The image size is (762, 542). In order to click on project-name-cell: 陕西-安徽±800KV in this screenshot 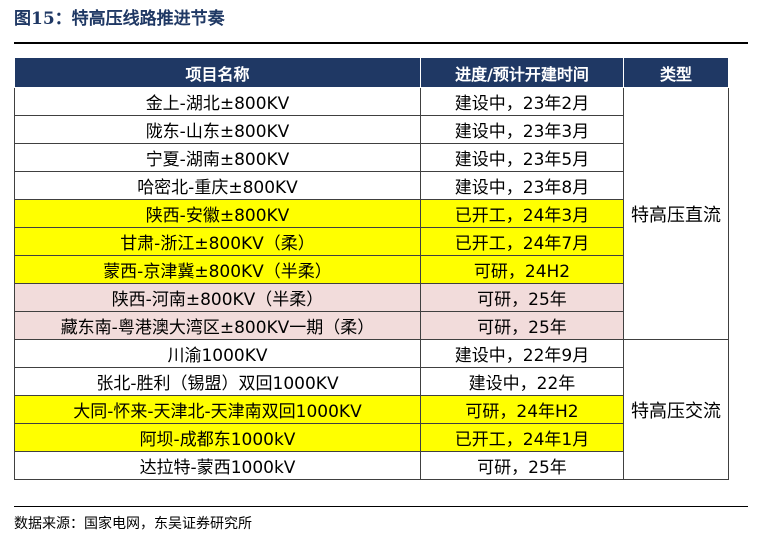, I will do `click(217, 213)`.